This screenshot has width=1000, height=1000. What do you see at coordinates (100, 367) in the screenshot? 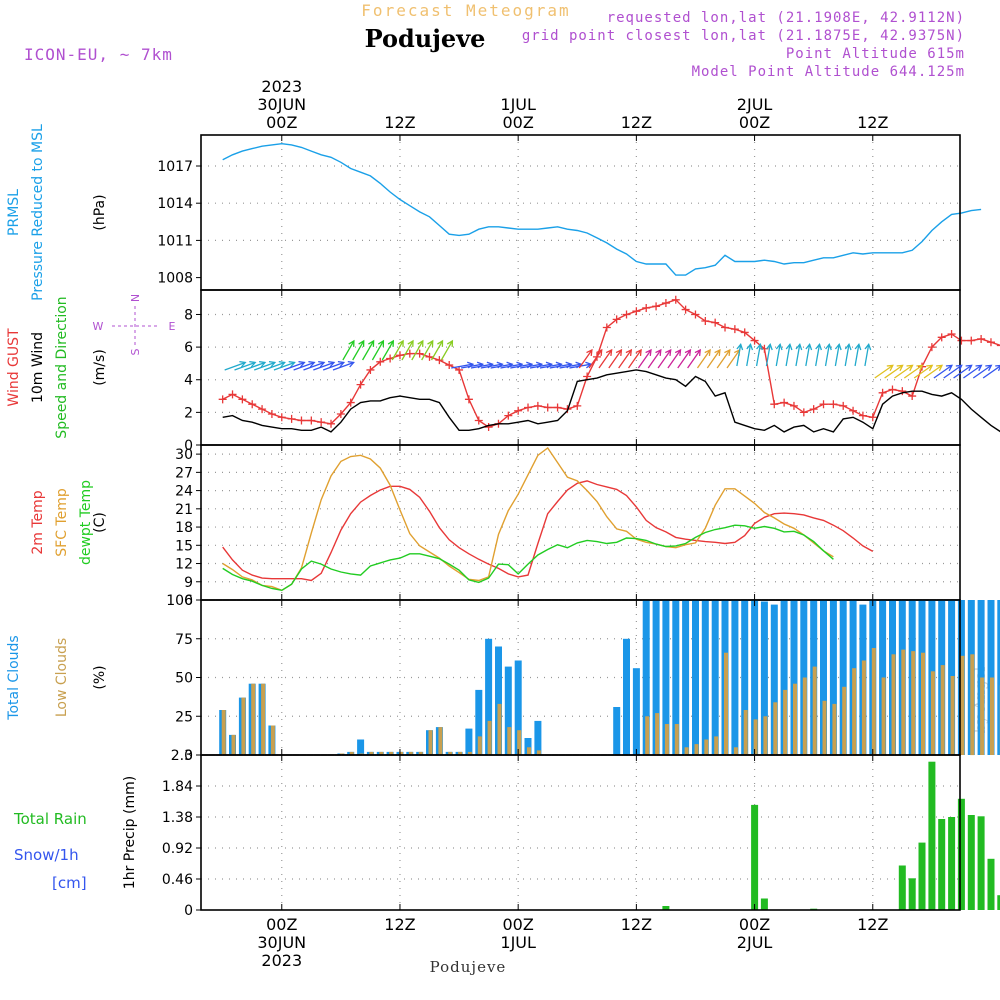
I see `unit-label: (m/s)` at bounding box center [100, 367].